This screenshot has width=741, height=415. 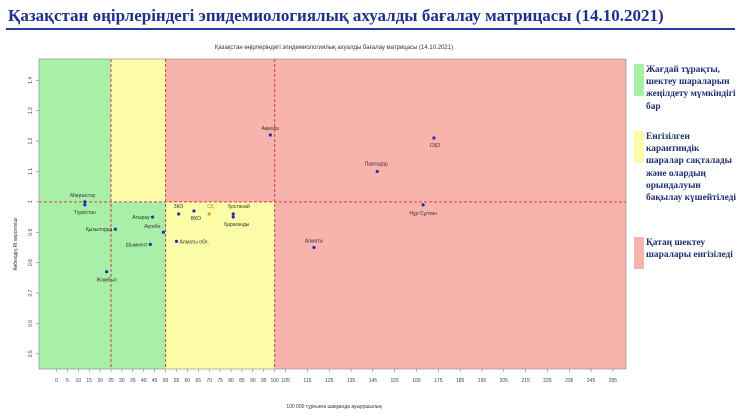 What do you see at coordinates (31, 171) in the screenshot?
I see `y-tick-label-6: 1.1` at bounding box center [31, 171].